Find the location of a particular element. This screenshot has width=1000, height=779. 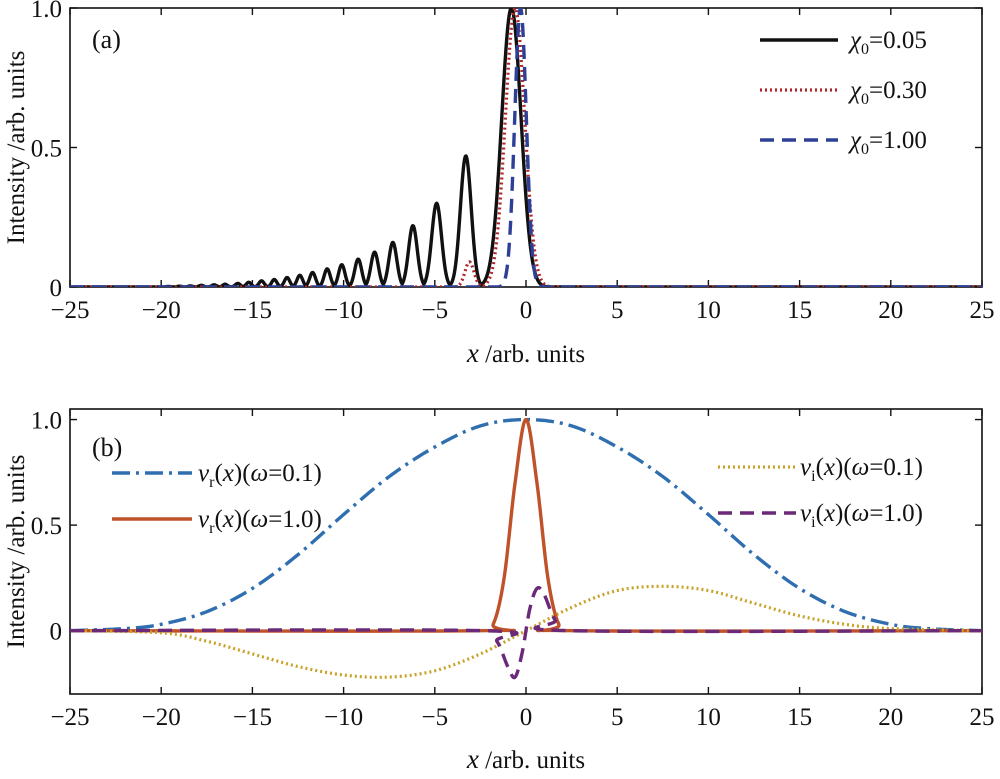

legend-label: χ0=0.30 is located at coordinates (887, 92).